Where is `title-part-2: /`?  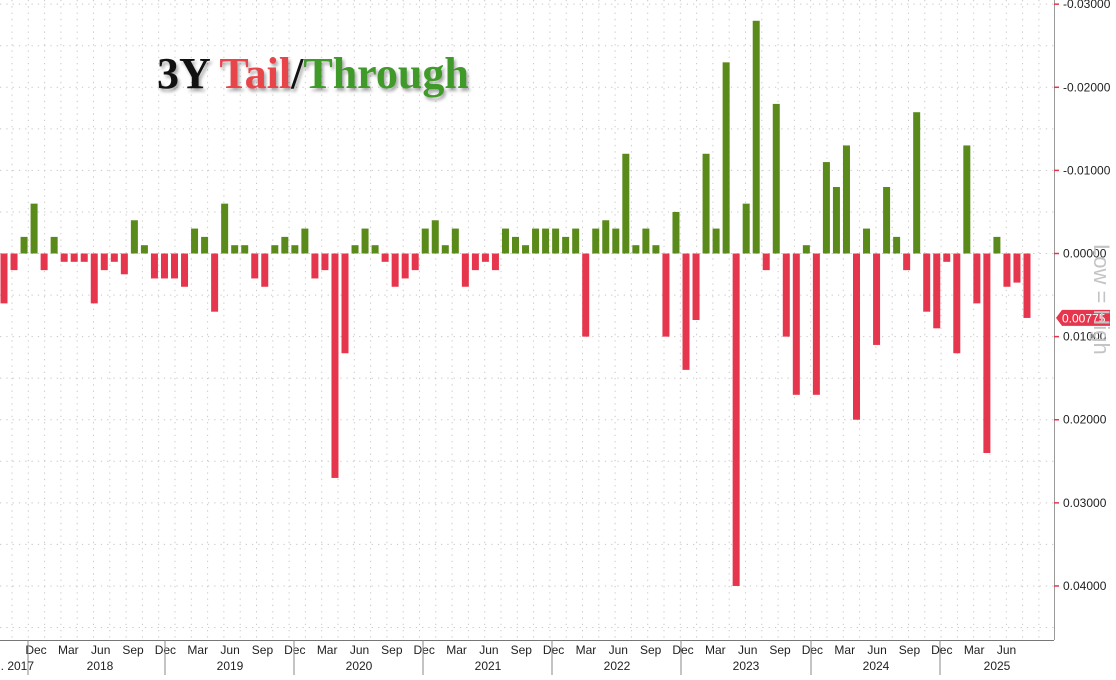 title-part-2: / is located at coordinates (297, 73).